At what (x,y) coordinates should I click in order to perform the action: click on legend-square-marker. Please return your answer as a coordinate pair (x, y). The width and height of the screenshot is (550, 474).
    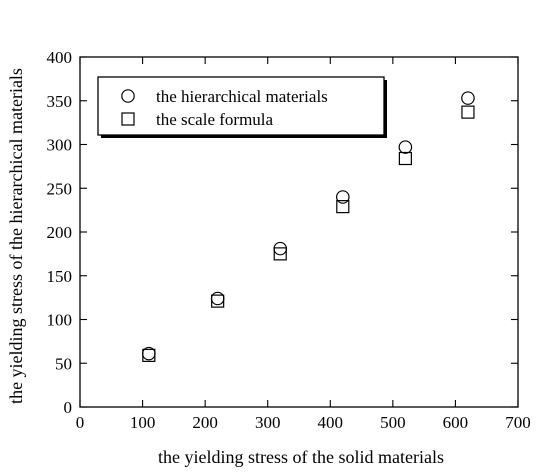
    Looking at the image, I should click on (128, 119).